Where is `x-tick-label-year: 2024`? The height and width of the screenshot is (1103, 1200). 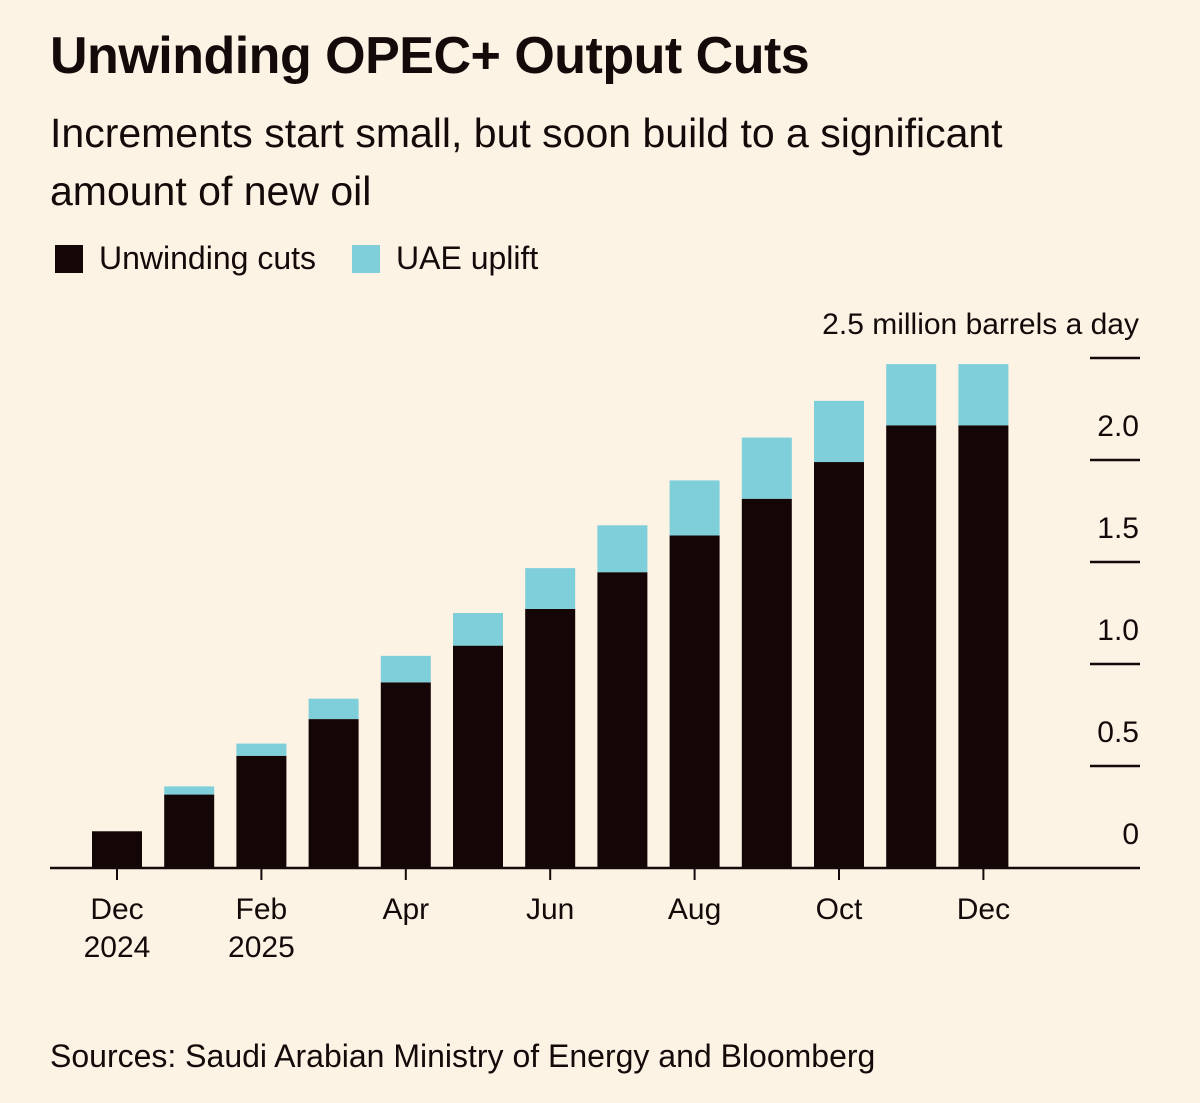
x-tick-label-year: 2024 is located at coordinates (117, 947).